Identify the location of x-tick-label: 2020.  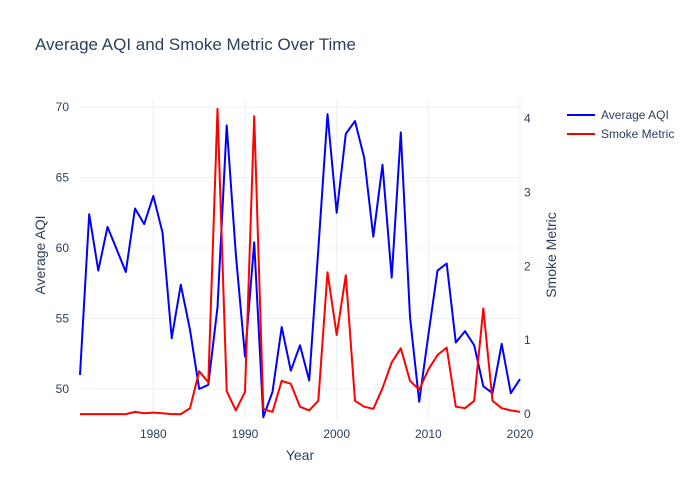
(520, 434).